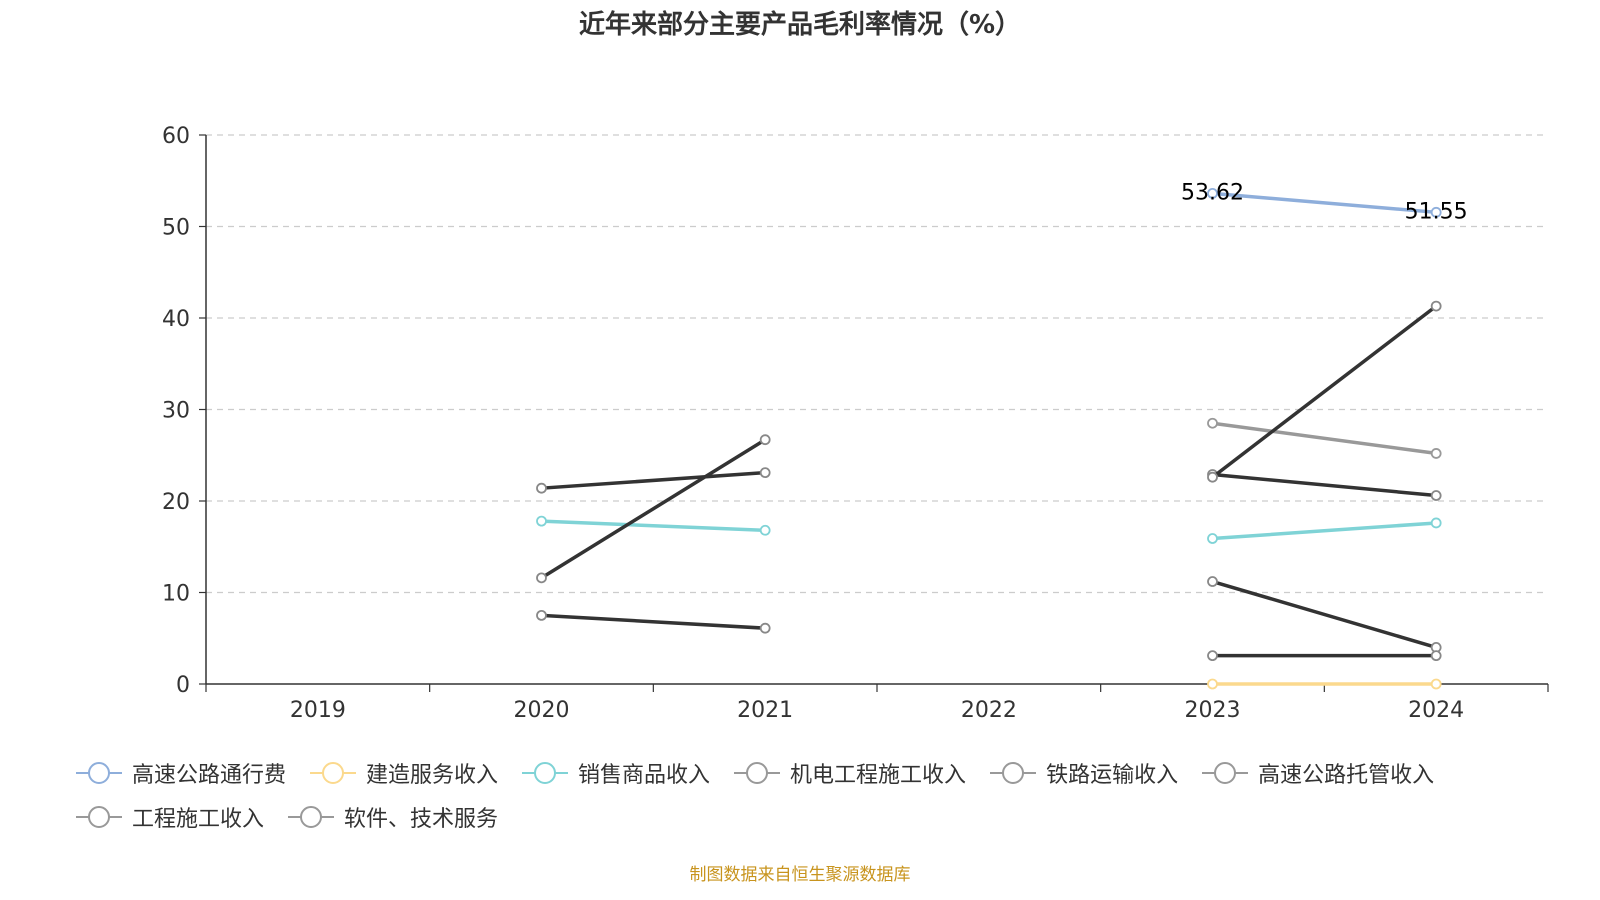 The width and height of the screenshot is (1600, 900). What do you see at coordinates (1213, 710) in the screenshot?
I see `x-tick-label: 2023` at bounding box center [1213, 710].